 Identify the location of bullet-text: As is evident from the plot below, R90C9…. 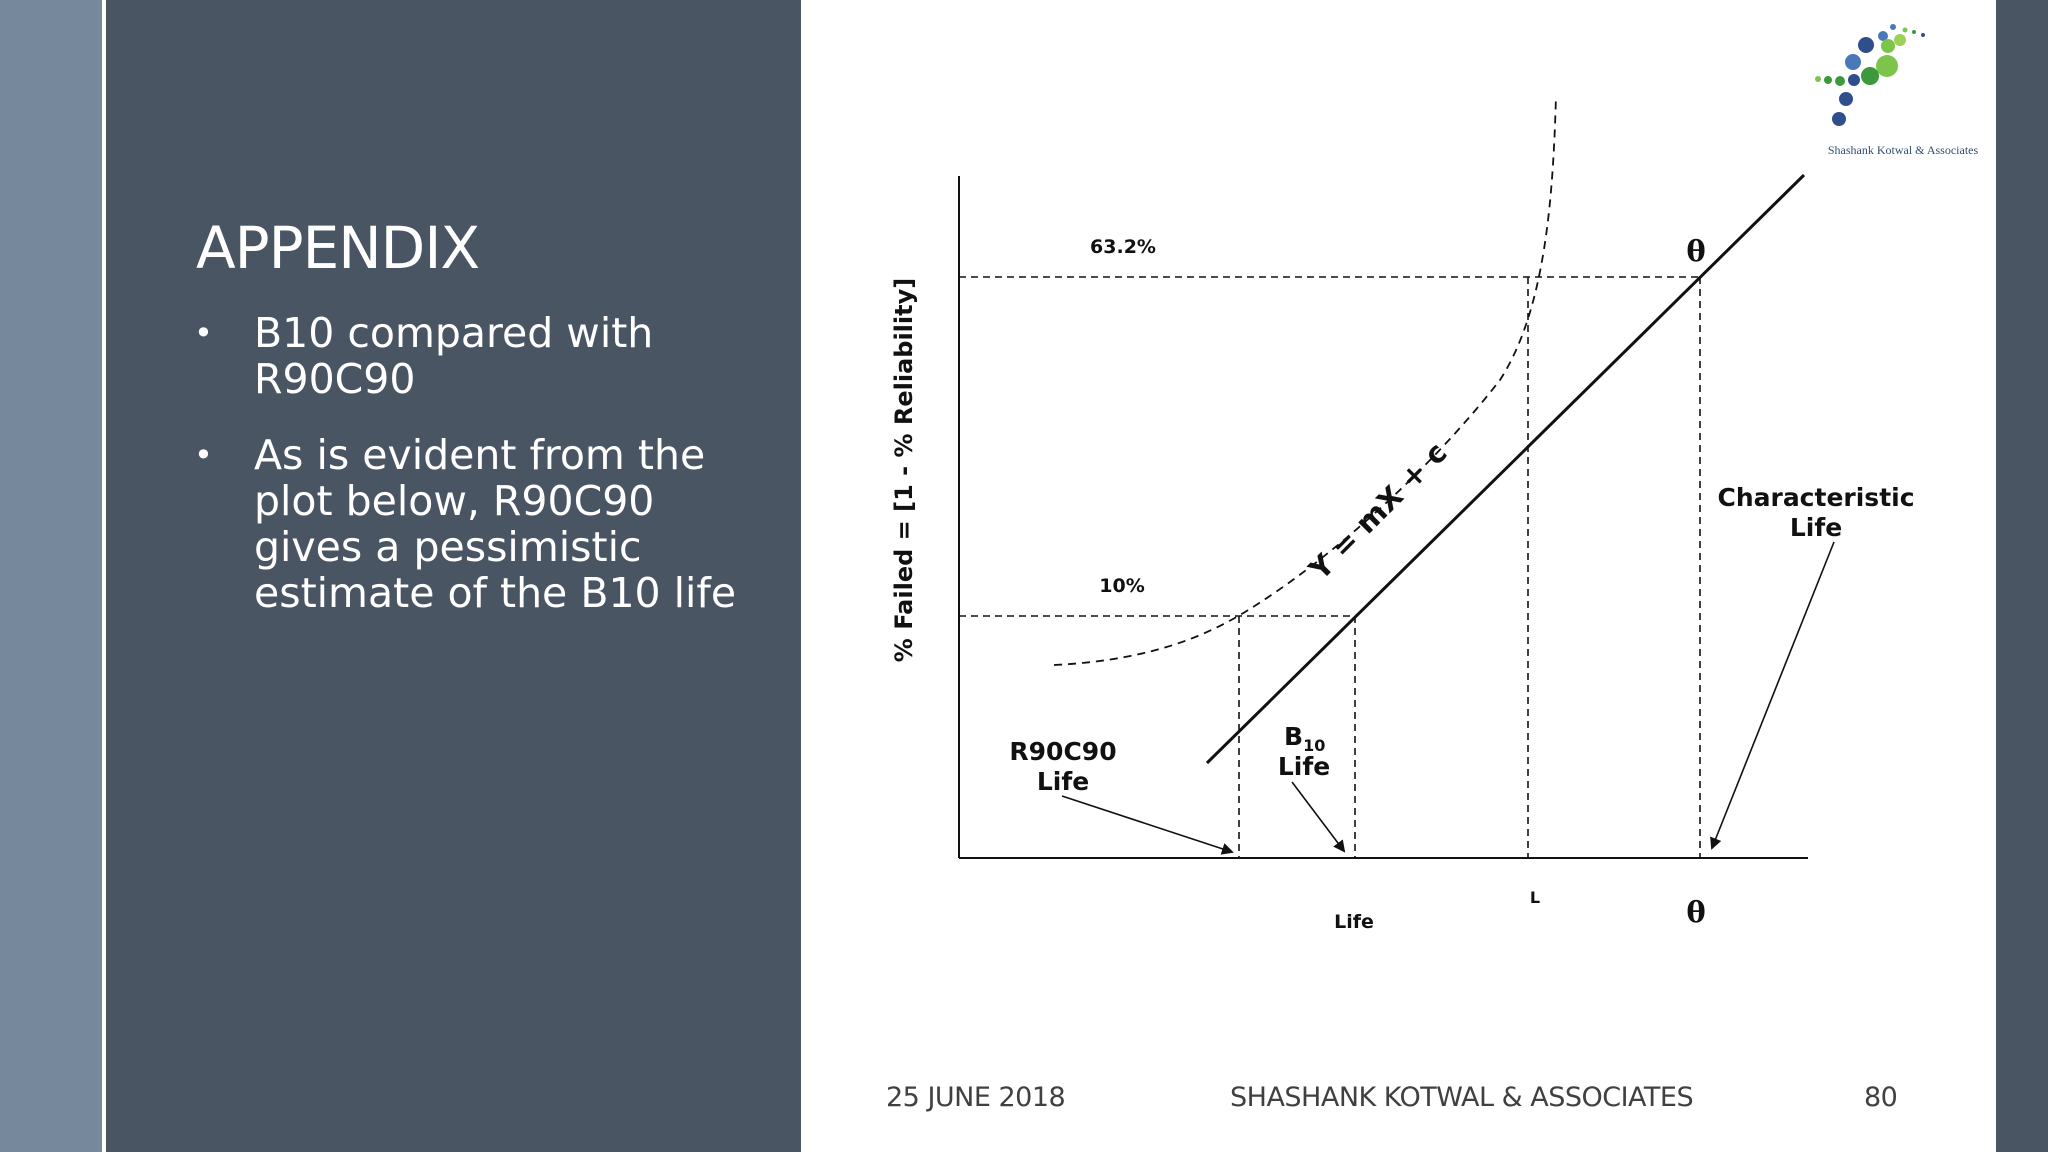
(495, 524).